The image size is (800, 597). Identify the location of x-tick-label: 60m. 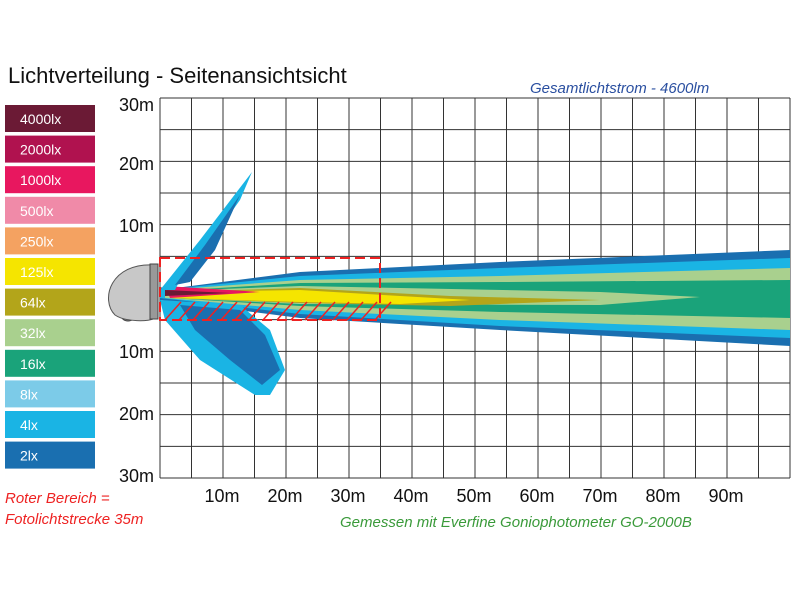
(536, 496).